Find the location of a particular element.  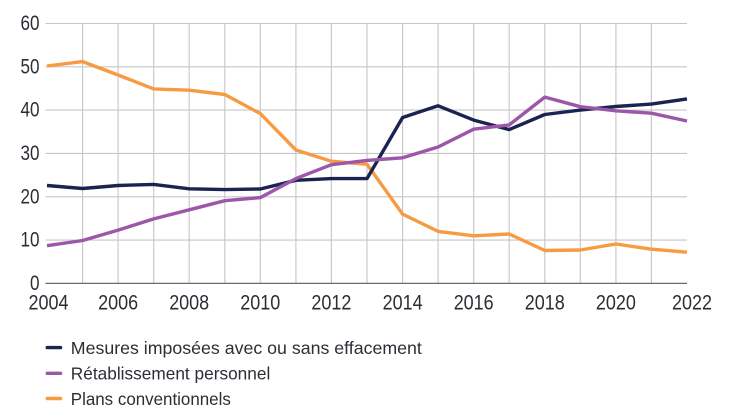

svg-text: 0 is located at coordinates (35, 283).